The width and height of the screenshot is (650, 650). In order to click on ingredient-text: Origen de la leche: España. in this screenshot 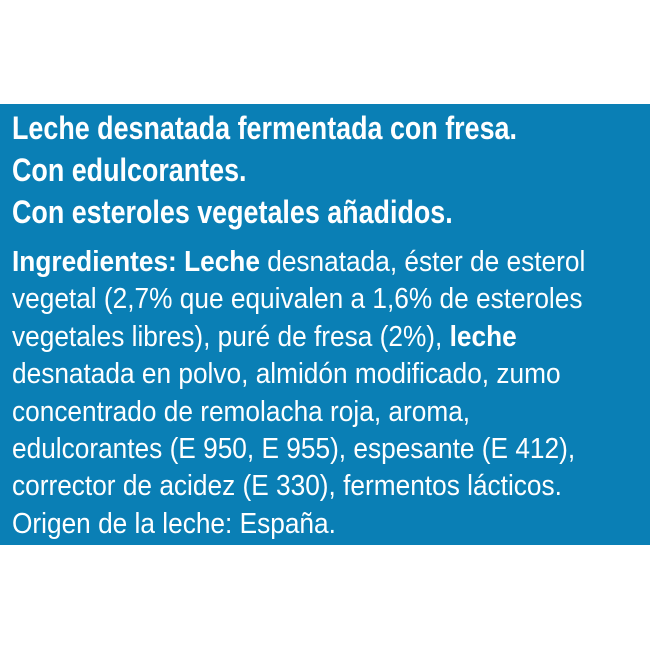, I will do `click(174, 523)`.